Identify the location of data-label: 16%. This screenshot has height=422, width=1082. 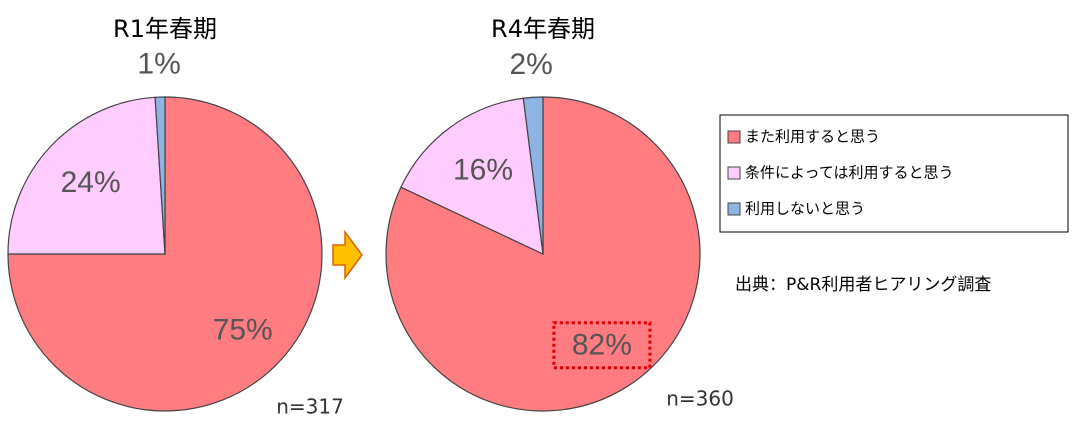
(483, 169).